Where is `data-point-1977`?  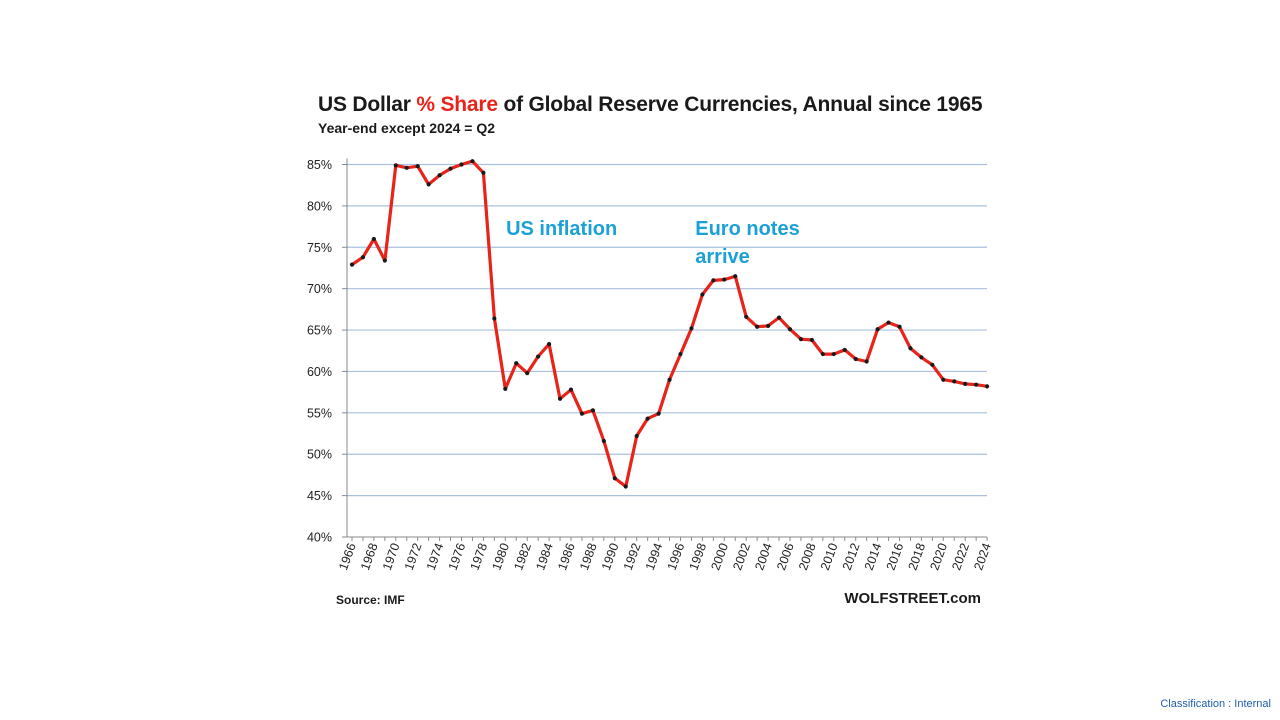
data-point-1977 is located at coordinates (472, 161).